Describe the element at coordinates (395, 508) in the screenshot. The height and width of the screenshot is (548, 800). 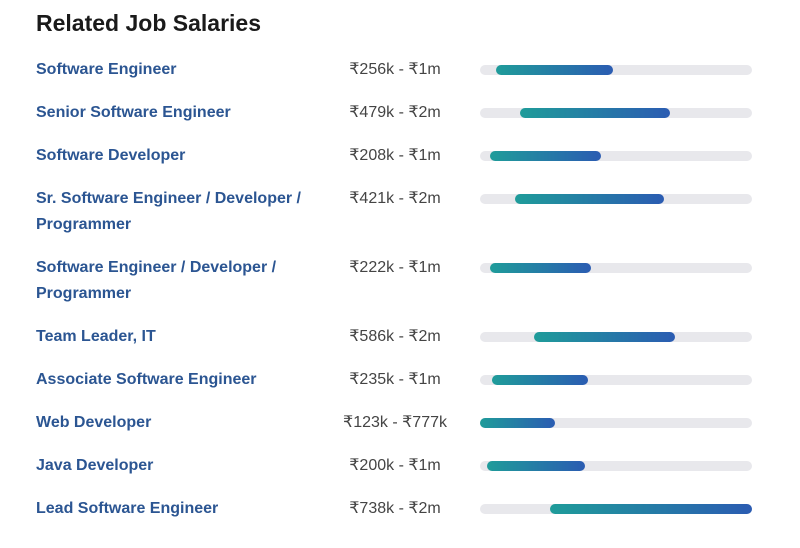
I see `salary-range: ₹738k - ₹2m` at that location.